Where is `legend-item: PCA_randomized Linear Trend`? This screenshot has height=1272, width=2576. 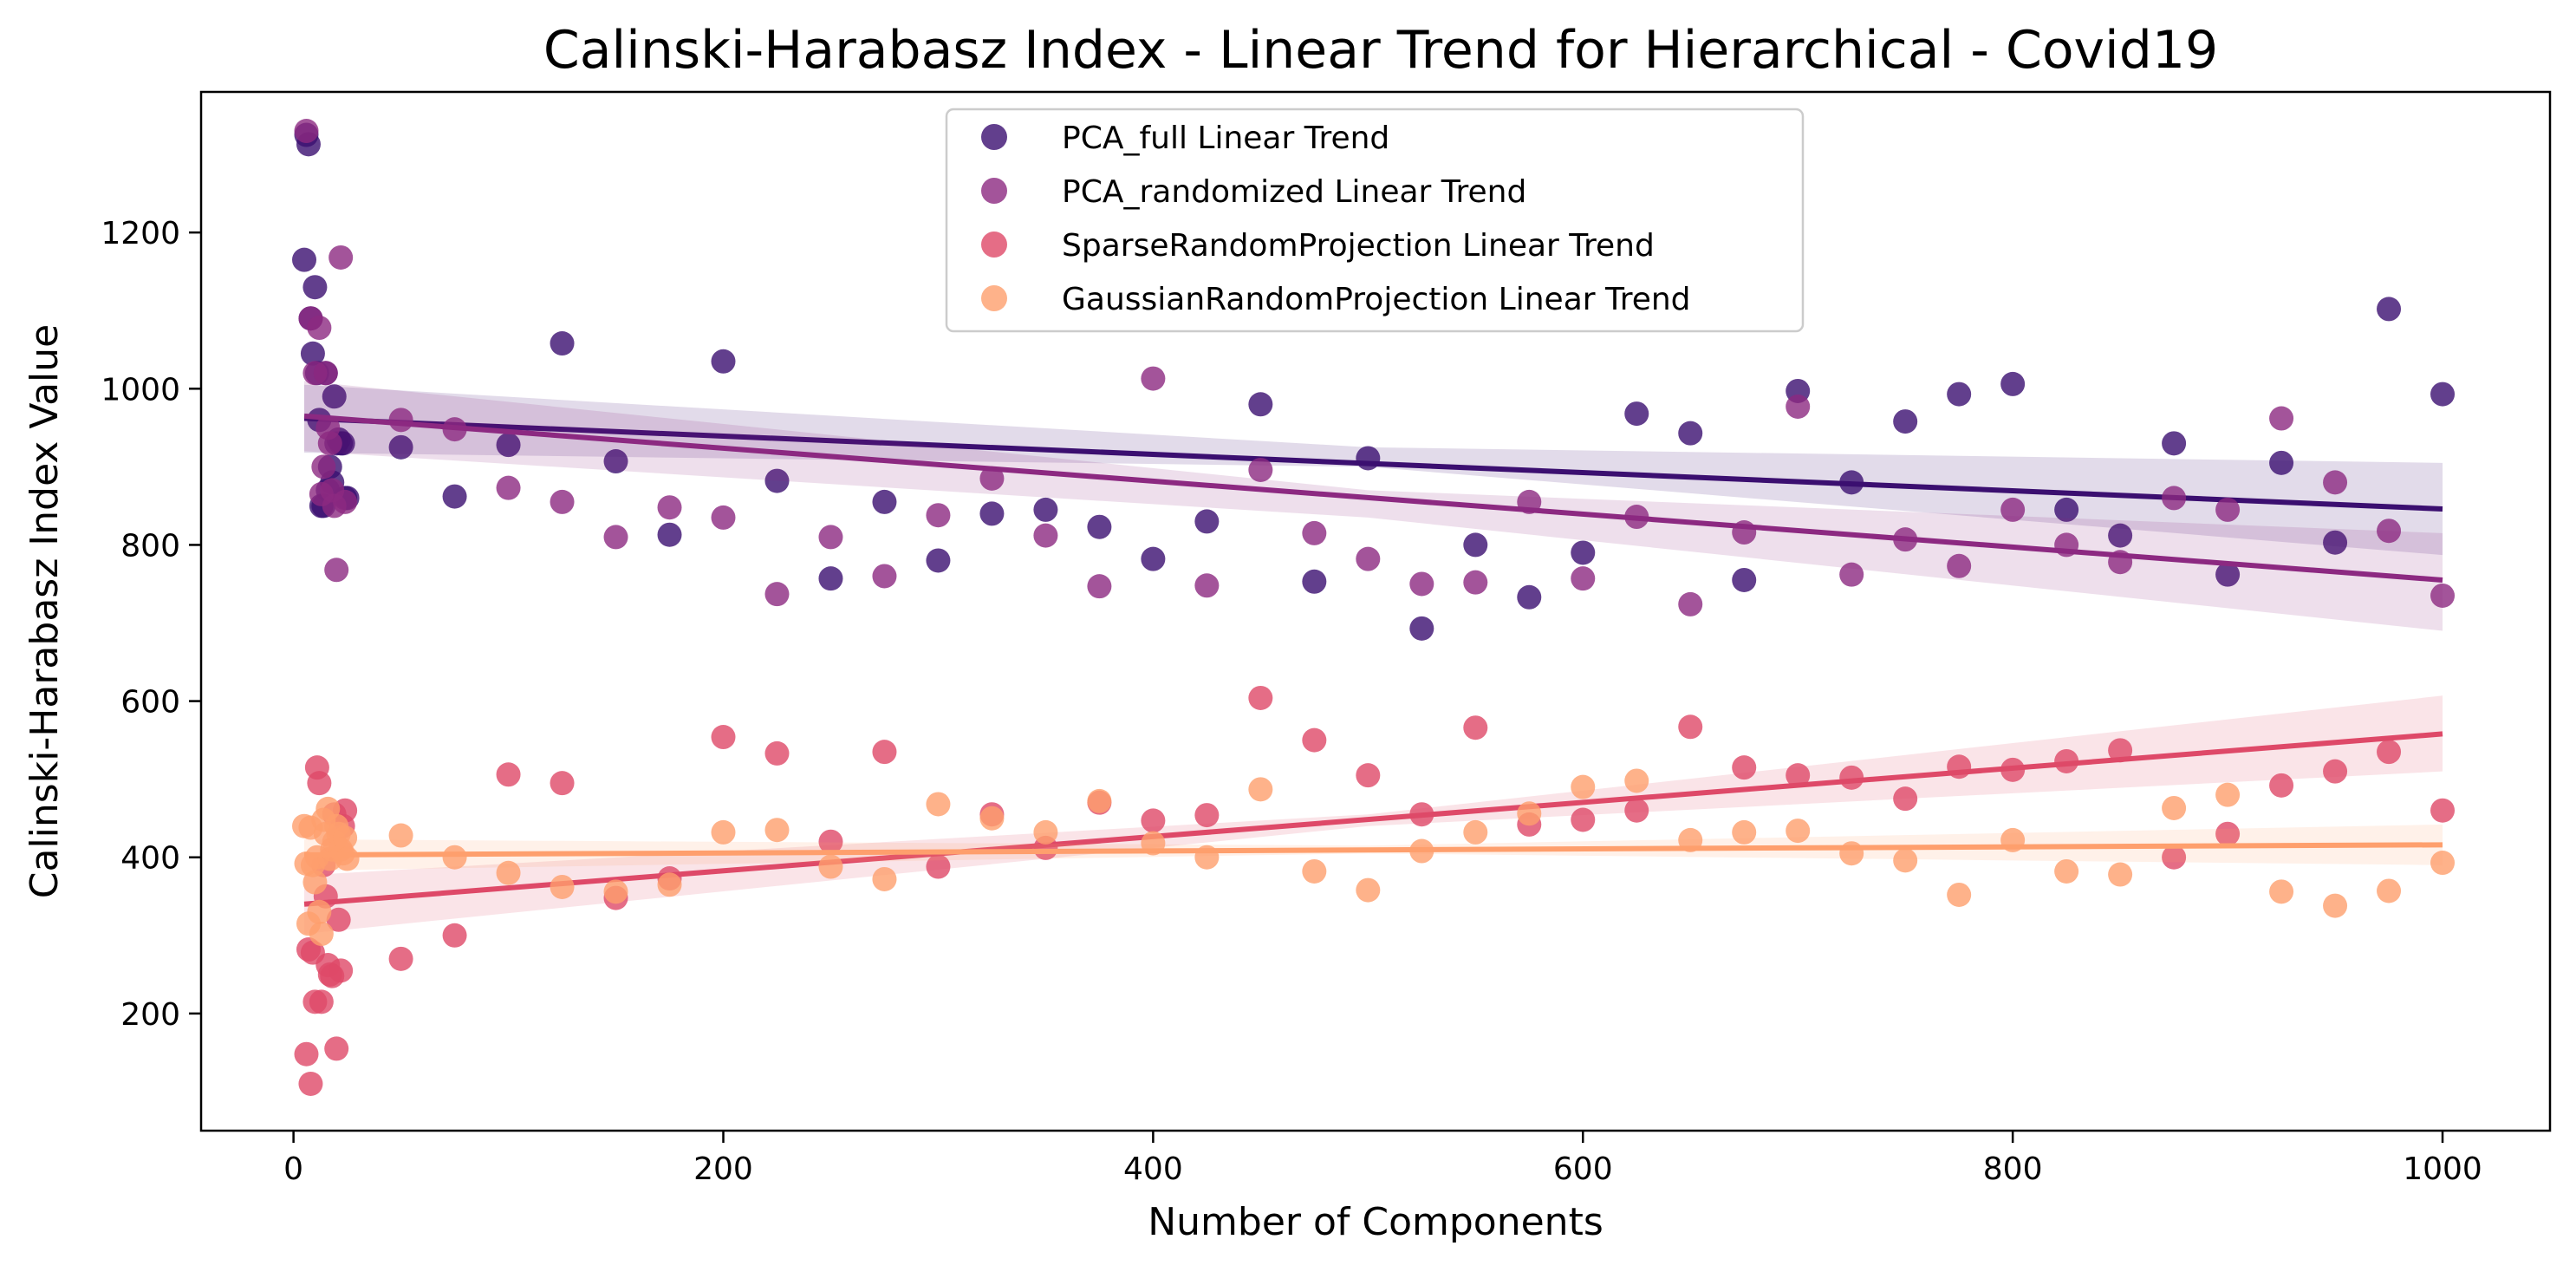
legend-item: PCA_randomized Linear Trend is located at coordinates (1253, 192).